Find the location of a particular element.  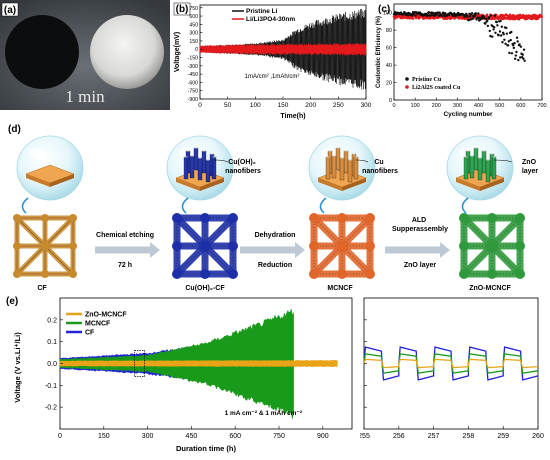

callout-zno: ZnO layer is located at coordinates (530, 167).